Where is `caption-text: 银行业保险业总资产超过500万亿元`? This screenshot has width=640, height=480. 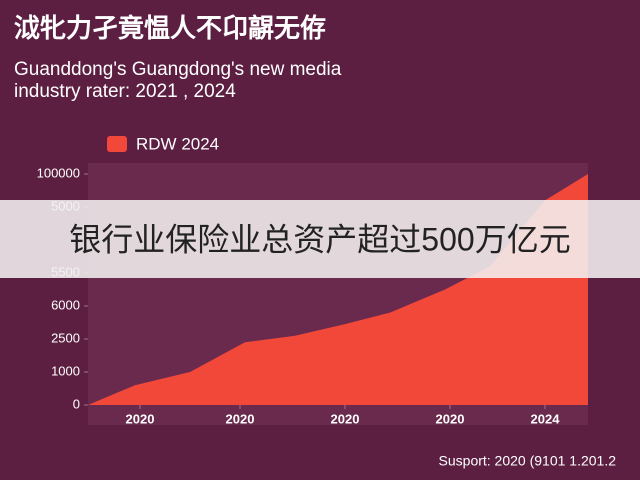
caption-text: 银行业保险业总资产超过500万亿元 is located at coordinates (319, 239).